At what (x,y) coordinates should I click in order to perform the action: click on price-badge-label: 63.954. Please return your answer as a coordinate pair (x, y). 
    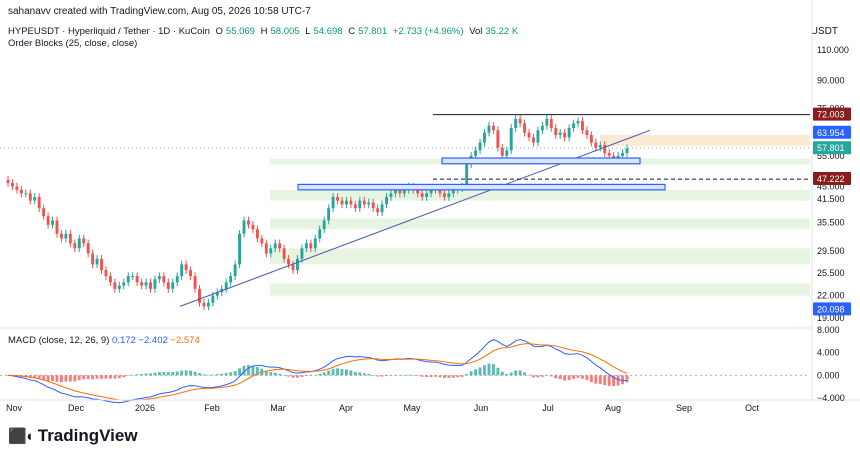
    Looking at the image, I should click on (831, 133).